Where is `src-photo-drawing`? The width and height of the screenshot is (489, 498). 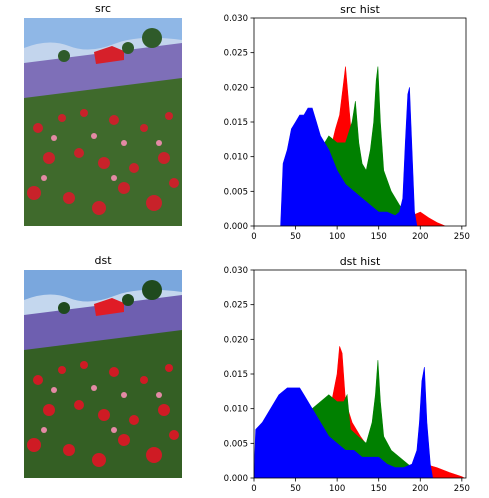 src-photo-drawing is located at coordinates (103, 122).